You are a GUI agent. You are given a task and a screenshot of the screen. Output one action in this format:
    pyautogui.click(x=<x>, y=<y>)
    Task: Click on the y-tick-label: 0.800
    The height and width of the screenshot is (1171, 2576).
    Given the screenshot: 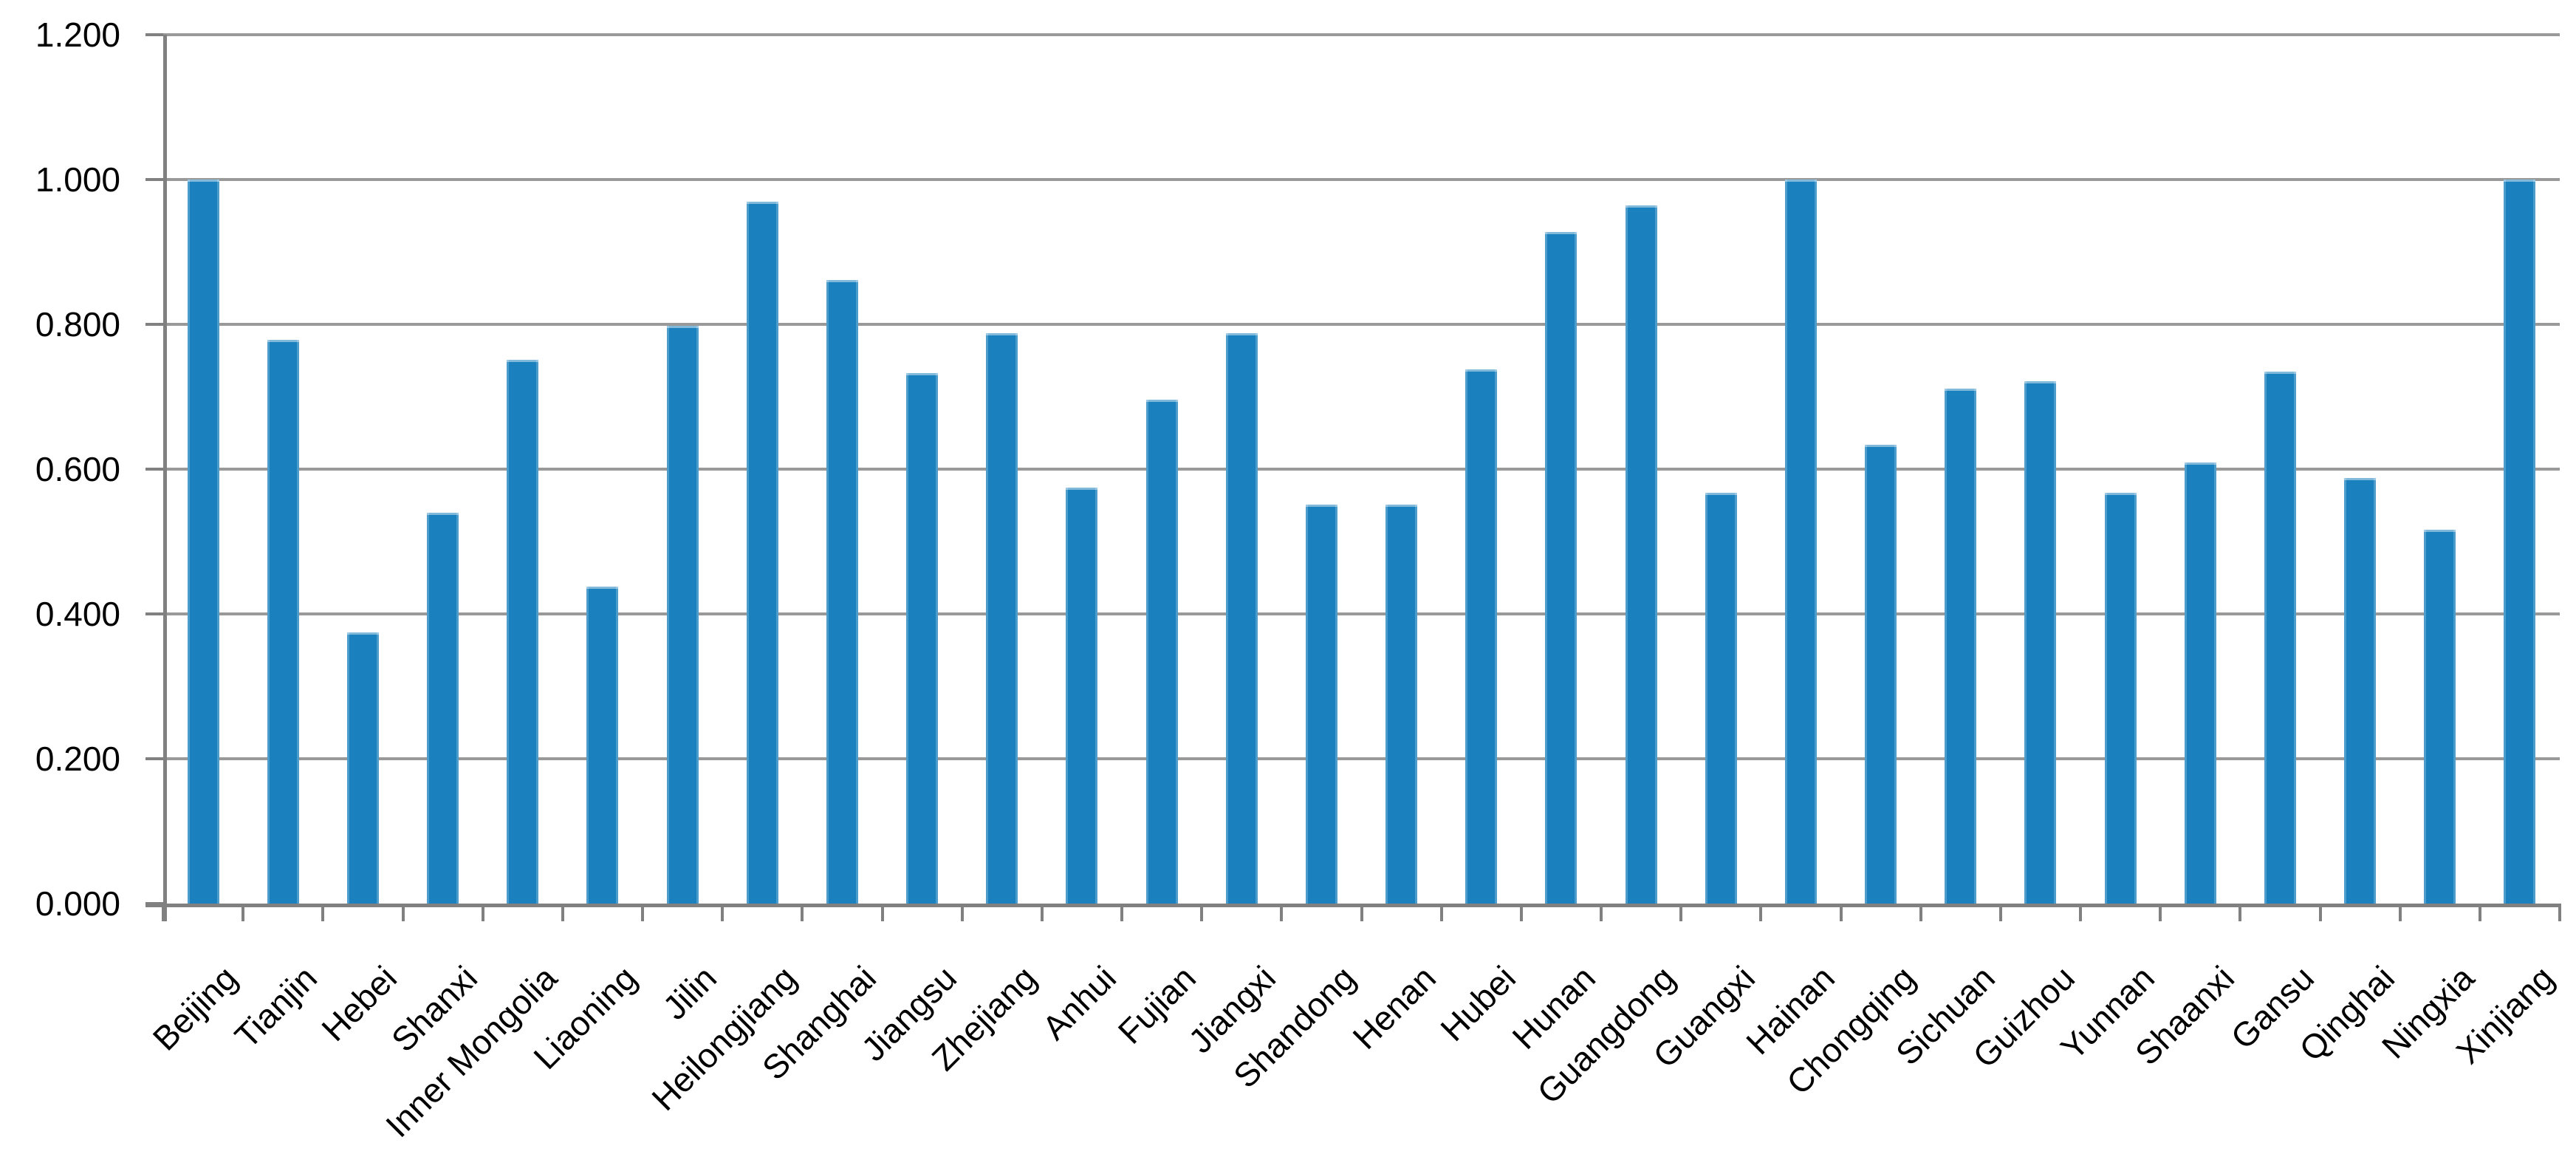 What is the action you would take?
    pyautogui.click(x=77, y=324)
    